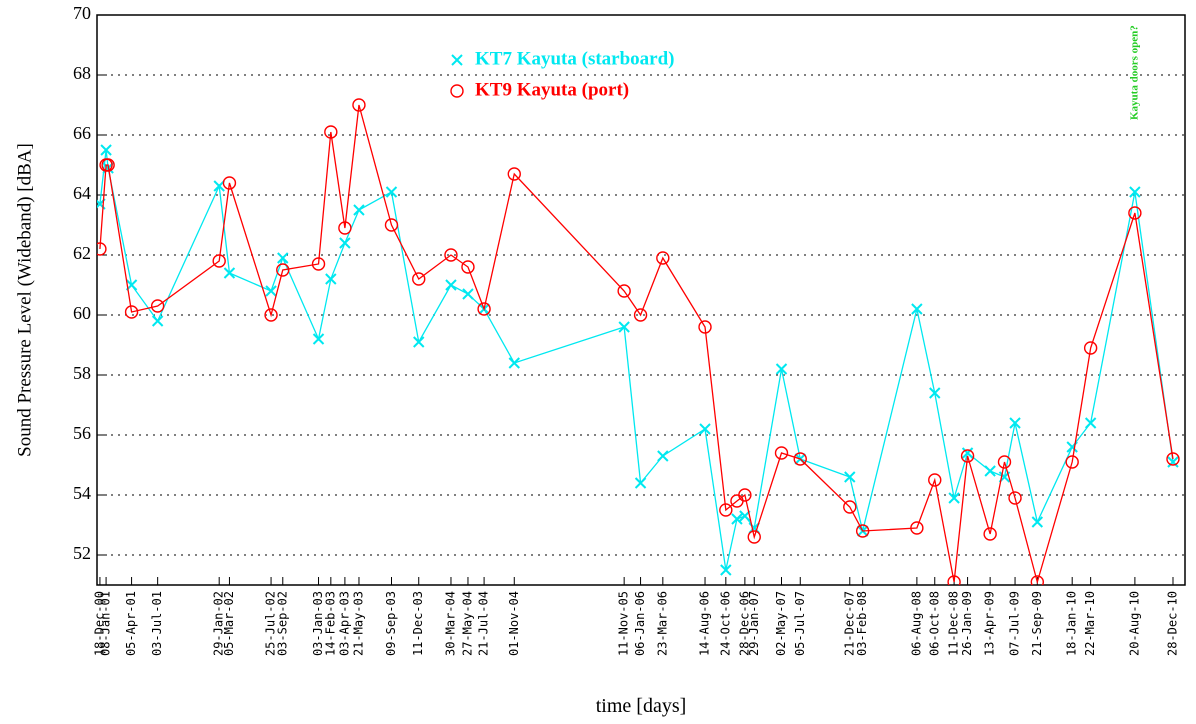  I want to click on y-tick-label: 56, so click(82, 433).